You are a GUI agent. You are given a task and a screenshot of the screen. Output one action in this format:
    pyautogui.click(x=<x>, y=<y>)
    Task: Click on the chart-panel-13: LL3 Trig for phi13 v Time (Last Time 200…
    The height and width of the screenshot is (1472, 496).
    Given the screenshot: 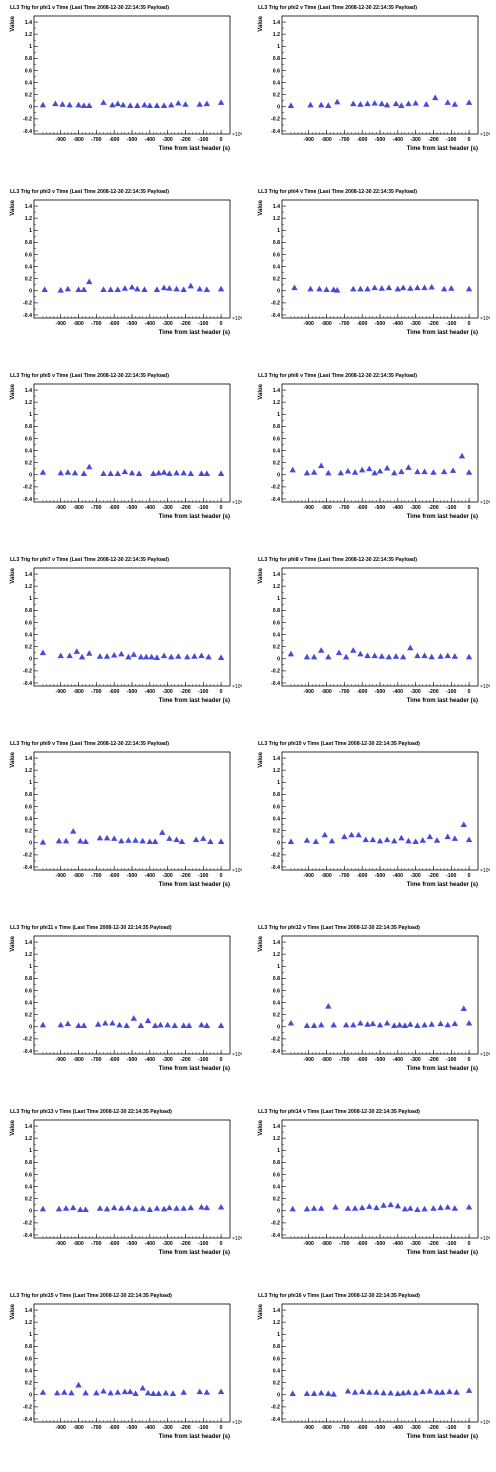 What is the action you would take?
    pyautogui.click(x=126, y=1182)
    